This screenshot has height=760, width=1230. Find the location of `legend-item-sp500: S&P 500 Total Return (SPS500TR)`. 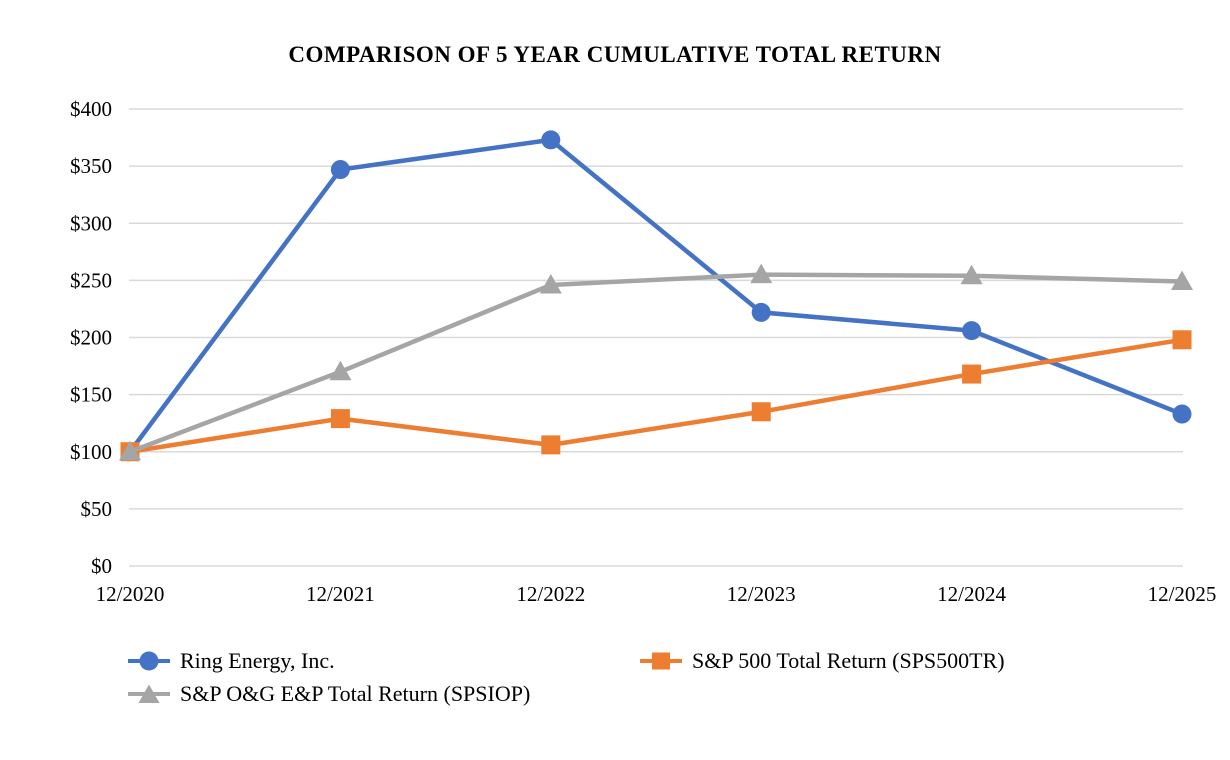

legend-item-sp500: S&P 500 Total Return (SPS500TR) is located at coordinates (822, 661).